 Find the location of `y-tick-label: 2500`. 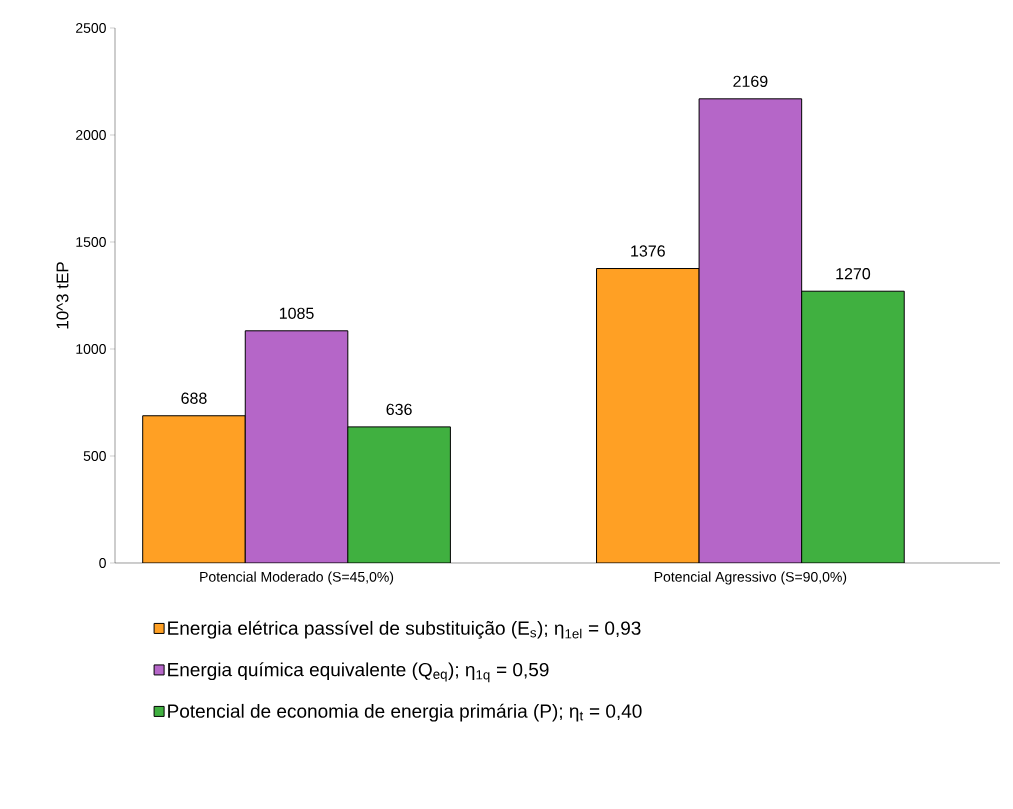

y-tick-label: 2500 is located at coordinates (91, 28).